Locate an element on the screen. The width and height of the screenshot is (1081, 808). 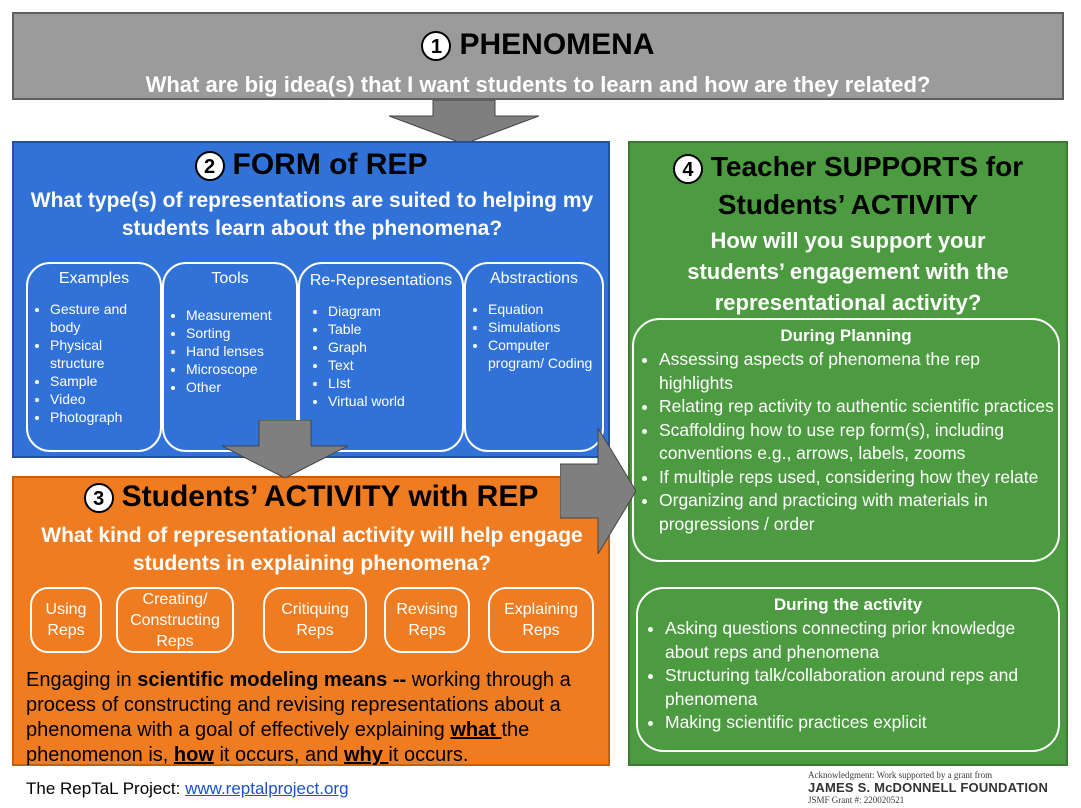
list-item: Graph is located at coordinates (391, 347).